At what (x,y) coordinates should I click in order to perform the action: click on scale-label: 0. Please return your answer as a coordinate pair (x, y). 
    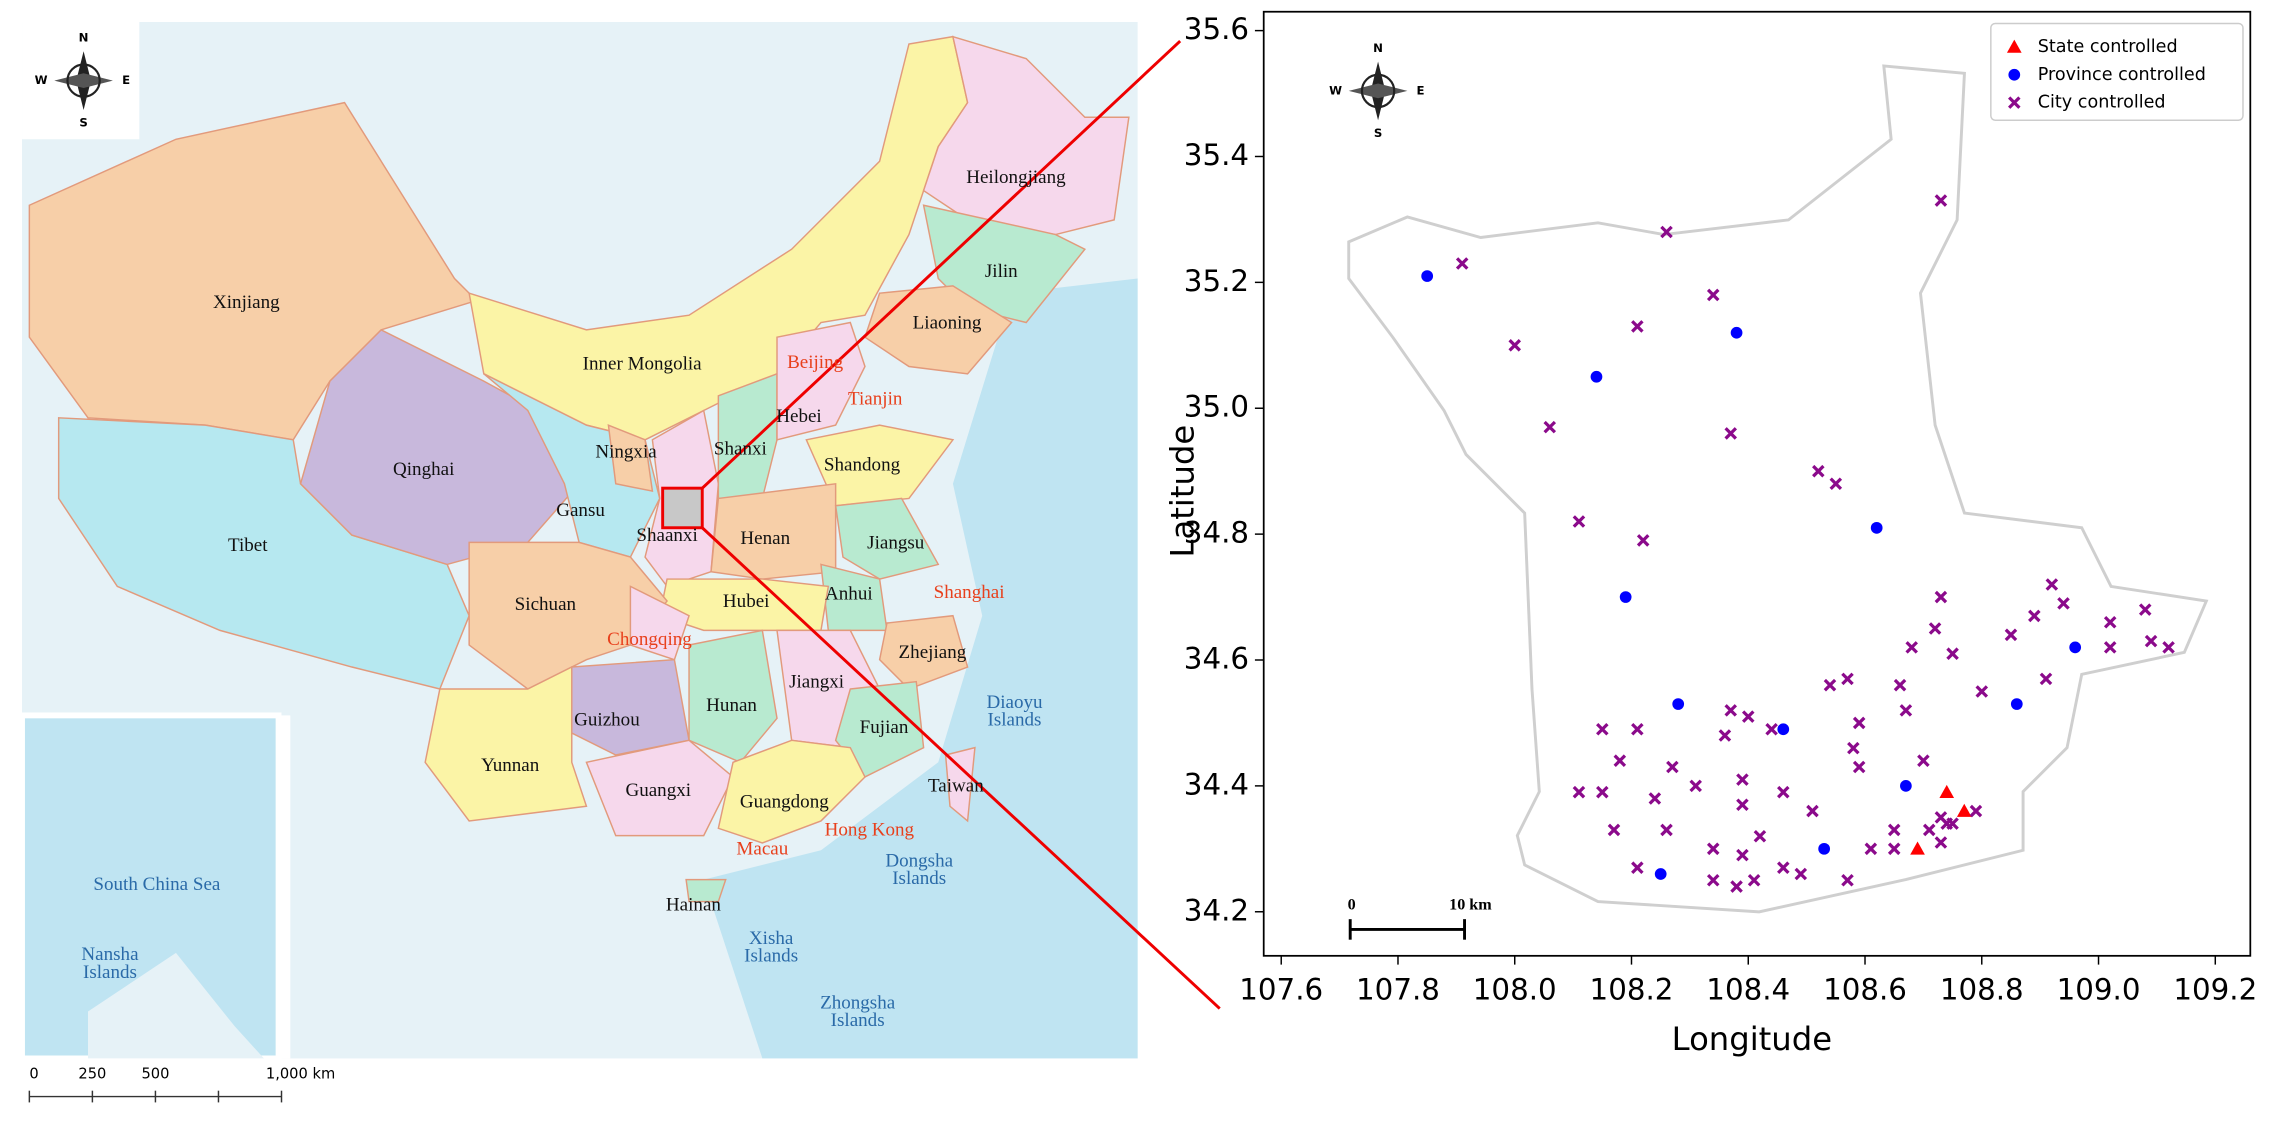
    Looking at the image, I should click on (1352, 905).